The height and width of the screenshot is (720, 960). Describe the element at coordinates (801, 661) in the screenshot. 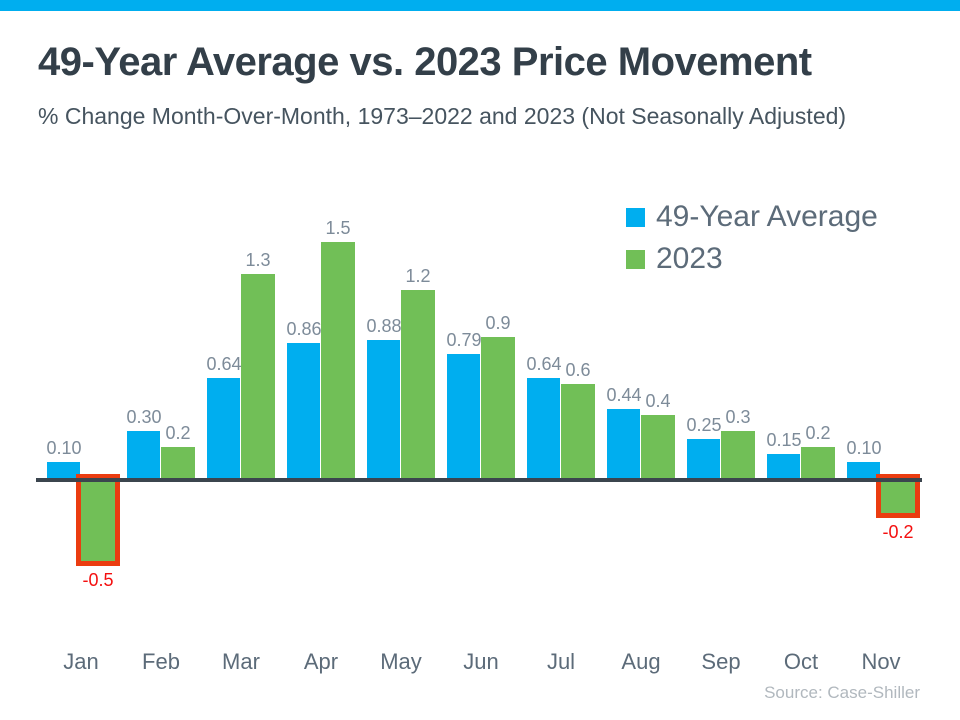

I see `x-tick-oct: Oct` at that location.